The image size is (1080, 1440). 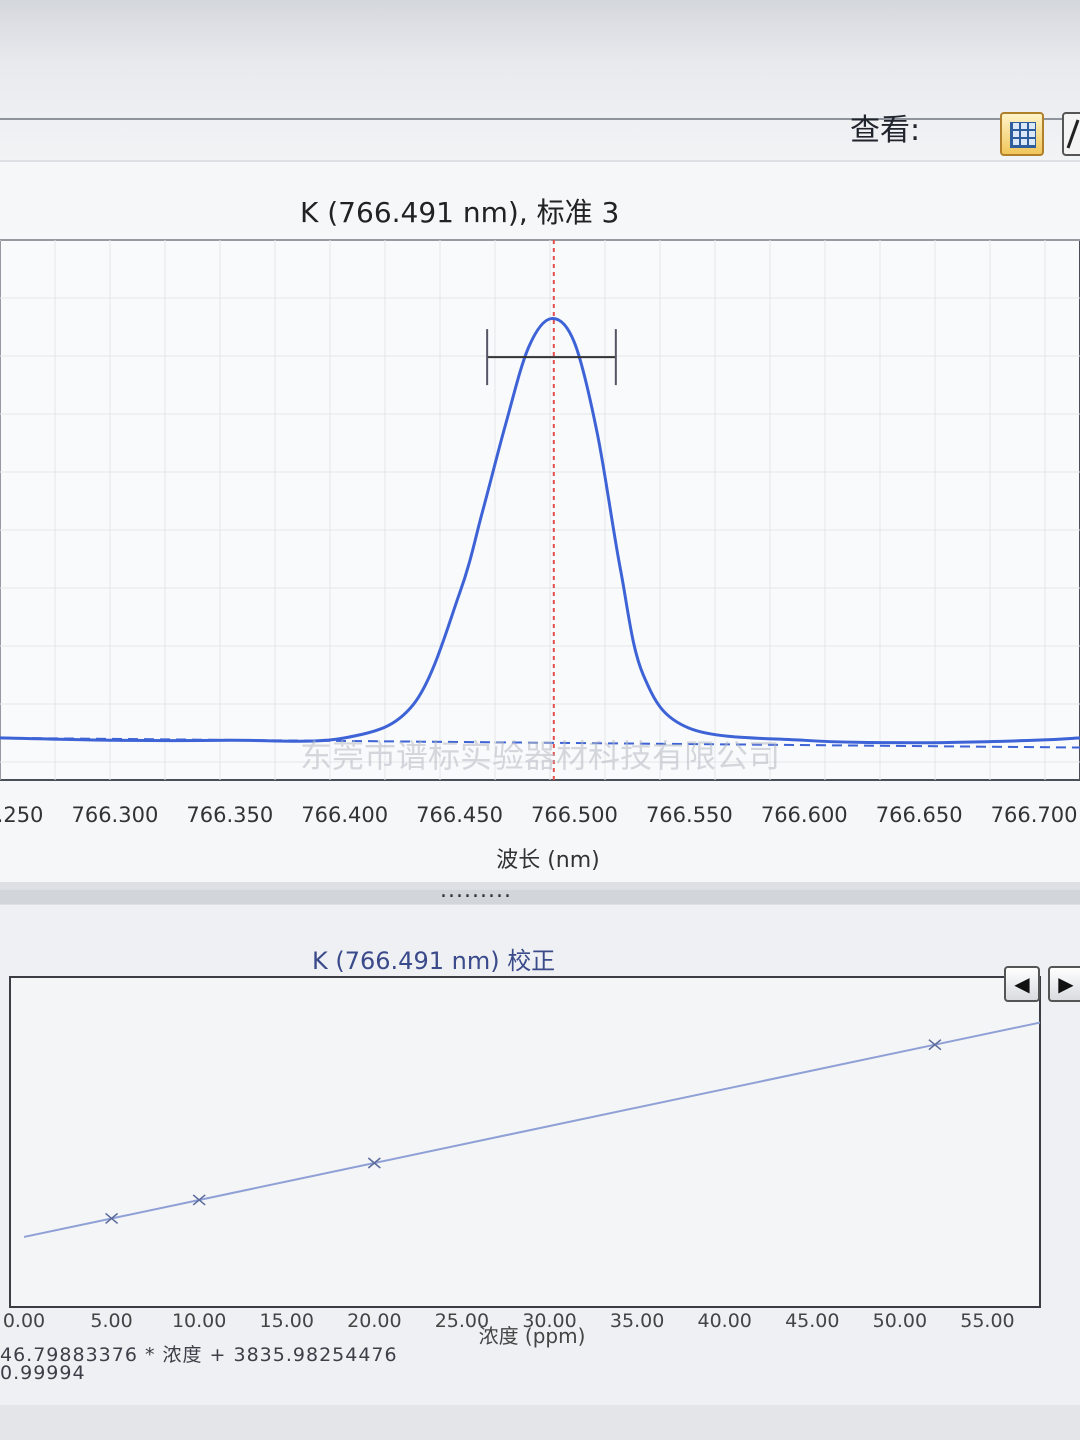 What do you see at coordinates (540, 119) in the screenshot?
I see `toolbar-divider` at bounding box center [540, 119].